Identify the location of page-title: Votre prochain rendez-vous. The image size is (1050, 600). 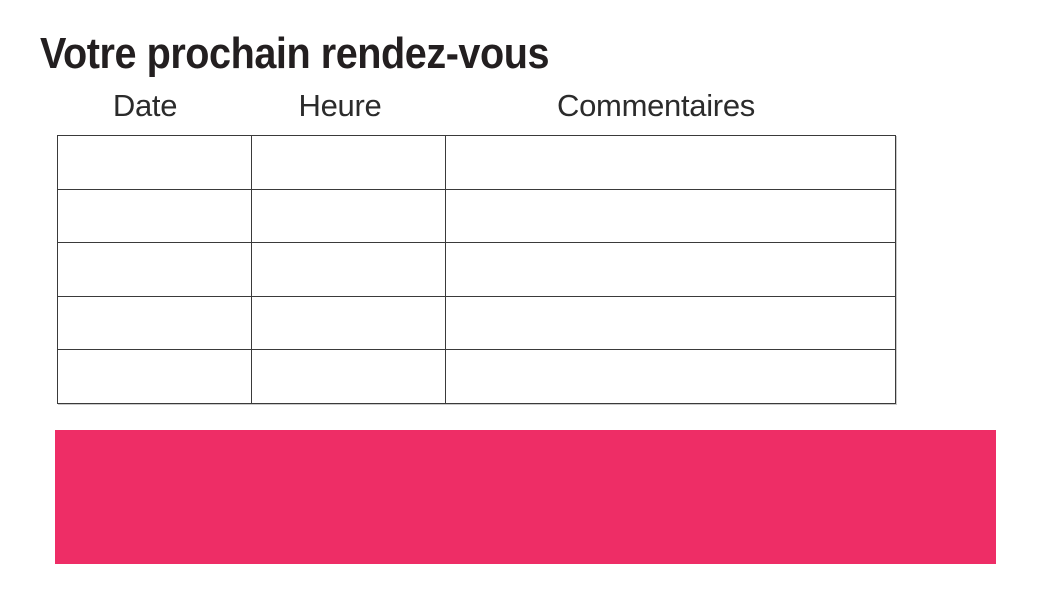
(295, 53).